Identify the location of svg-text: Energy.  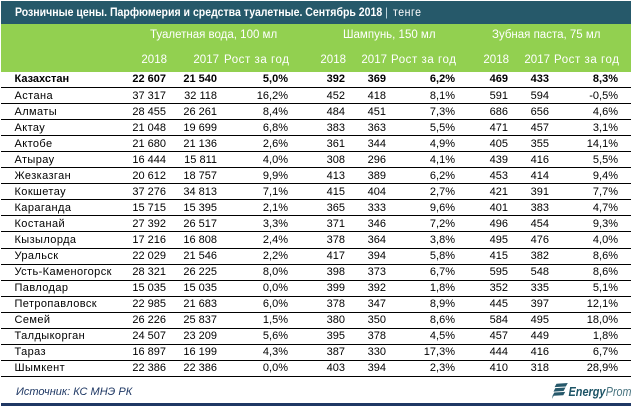
(588, 392).